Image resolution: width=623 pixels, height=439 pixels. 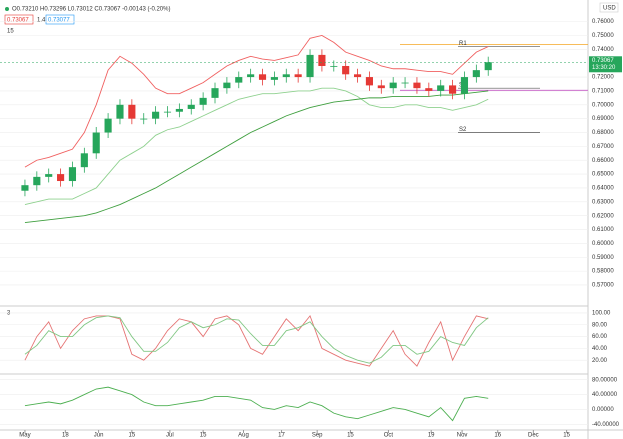 What do you see at coordinates (603, 258) in the screenshot?
I see `y-tick-label: 0.59000` at bounding box center [603, 258].